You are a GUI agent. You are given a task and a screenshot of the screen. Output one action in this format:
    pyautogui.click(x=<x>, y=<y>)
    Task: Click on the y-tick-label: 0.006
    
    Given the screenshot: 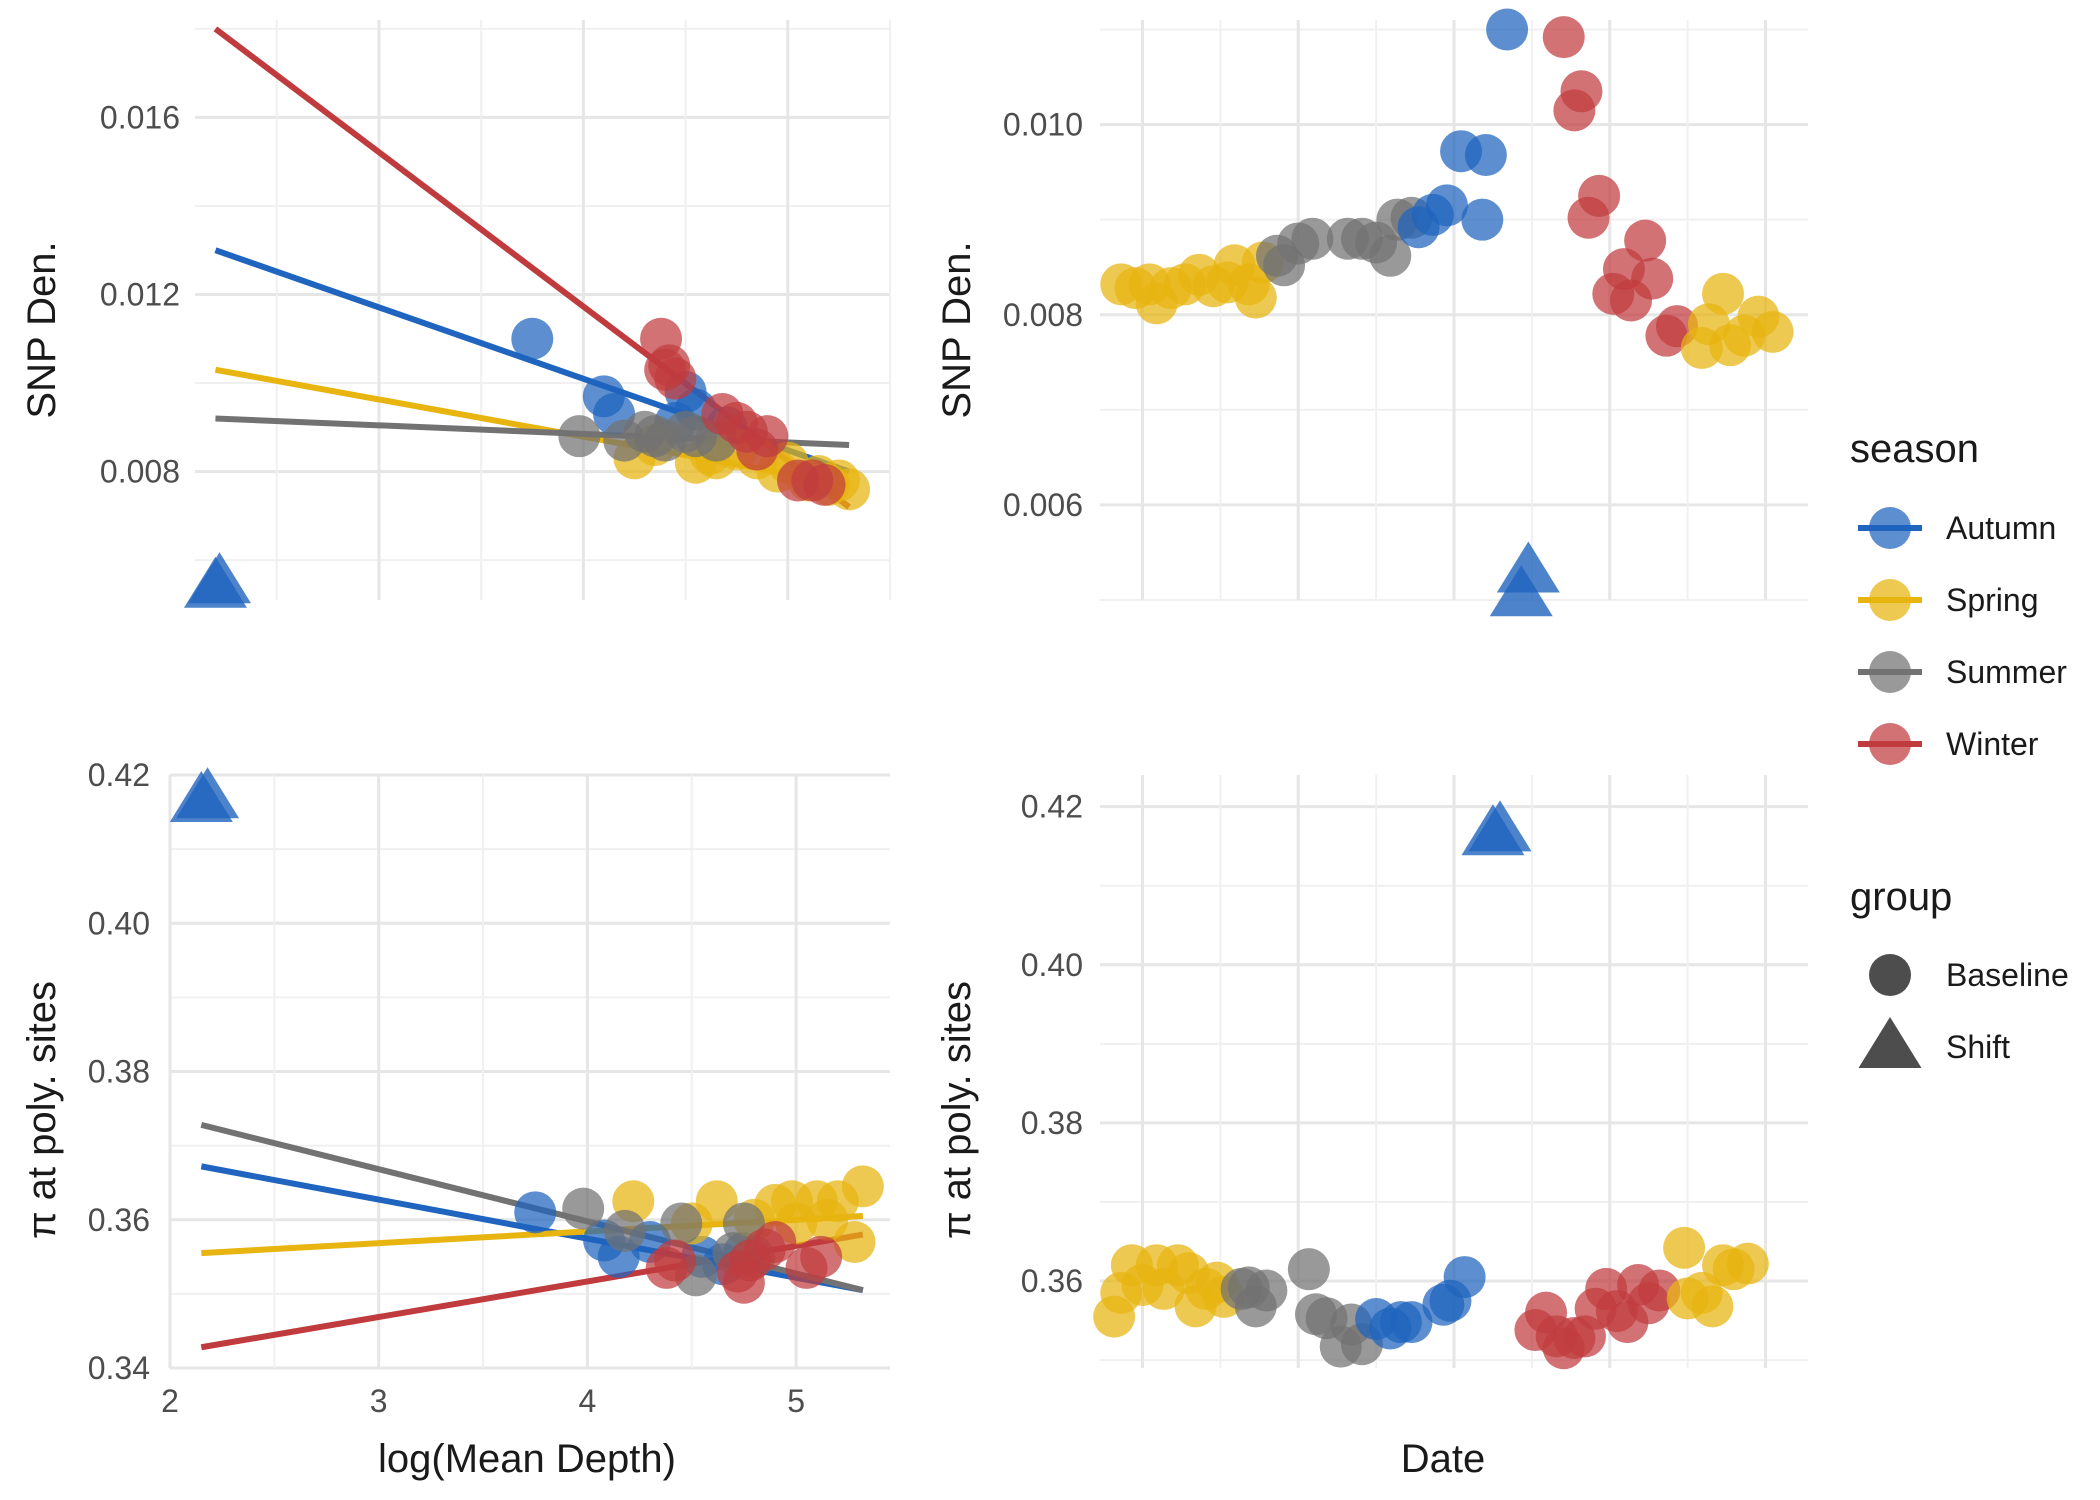 What is the action you would take?
    pyautogui.click(x=1043, y=505)
    